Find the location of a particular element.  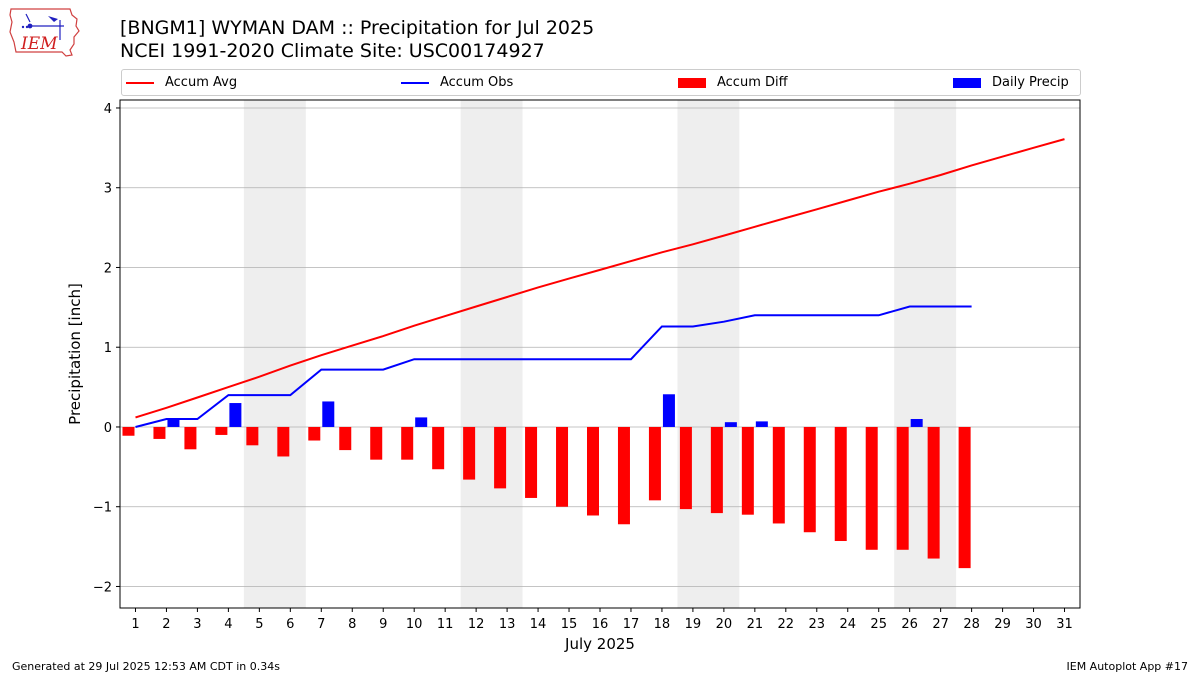

x-tick-label-10: 10 is located at coordinates (414, 624).